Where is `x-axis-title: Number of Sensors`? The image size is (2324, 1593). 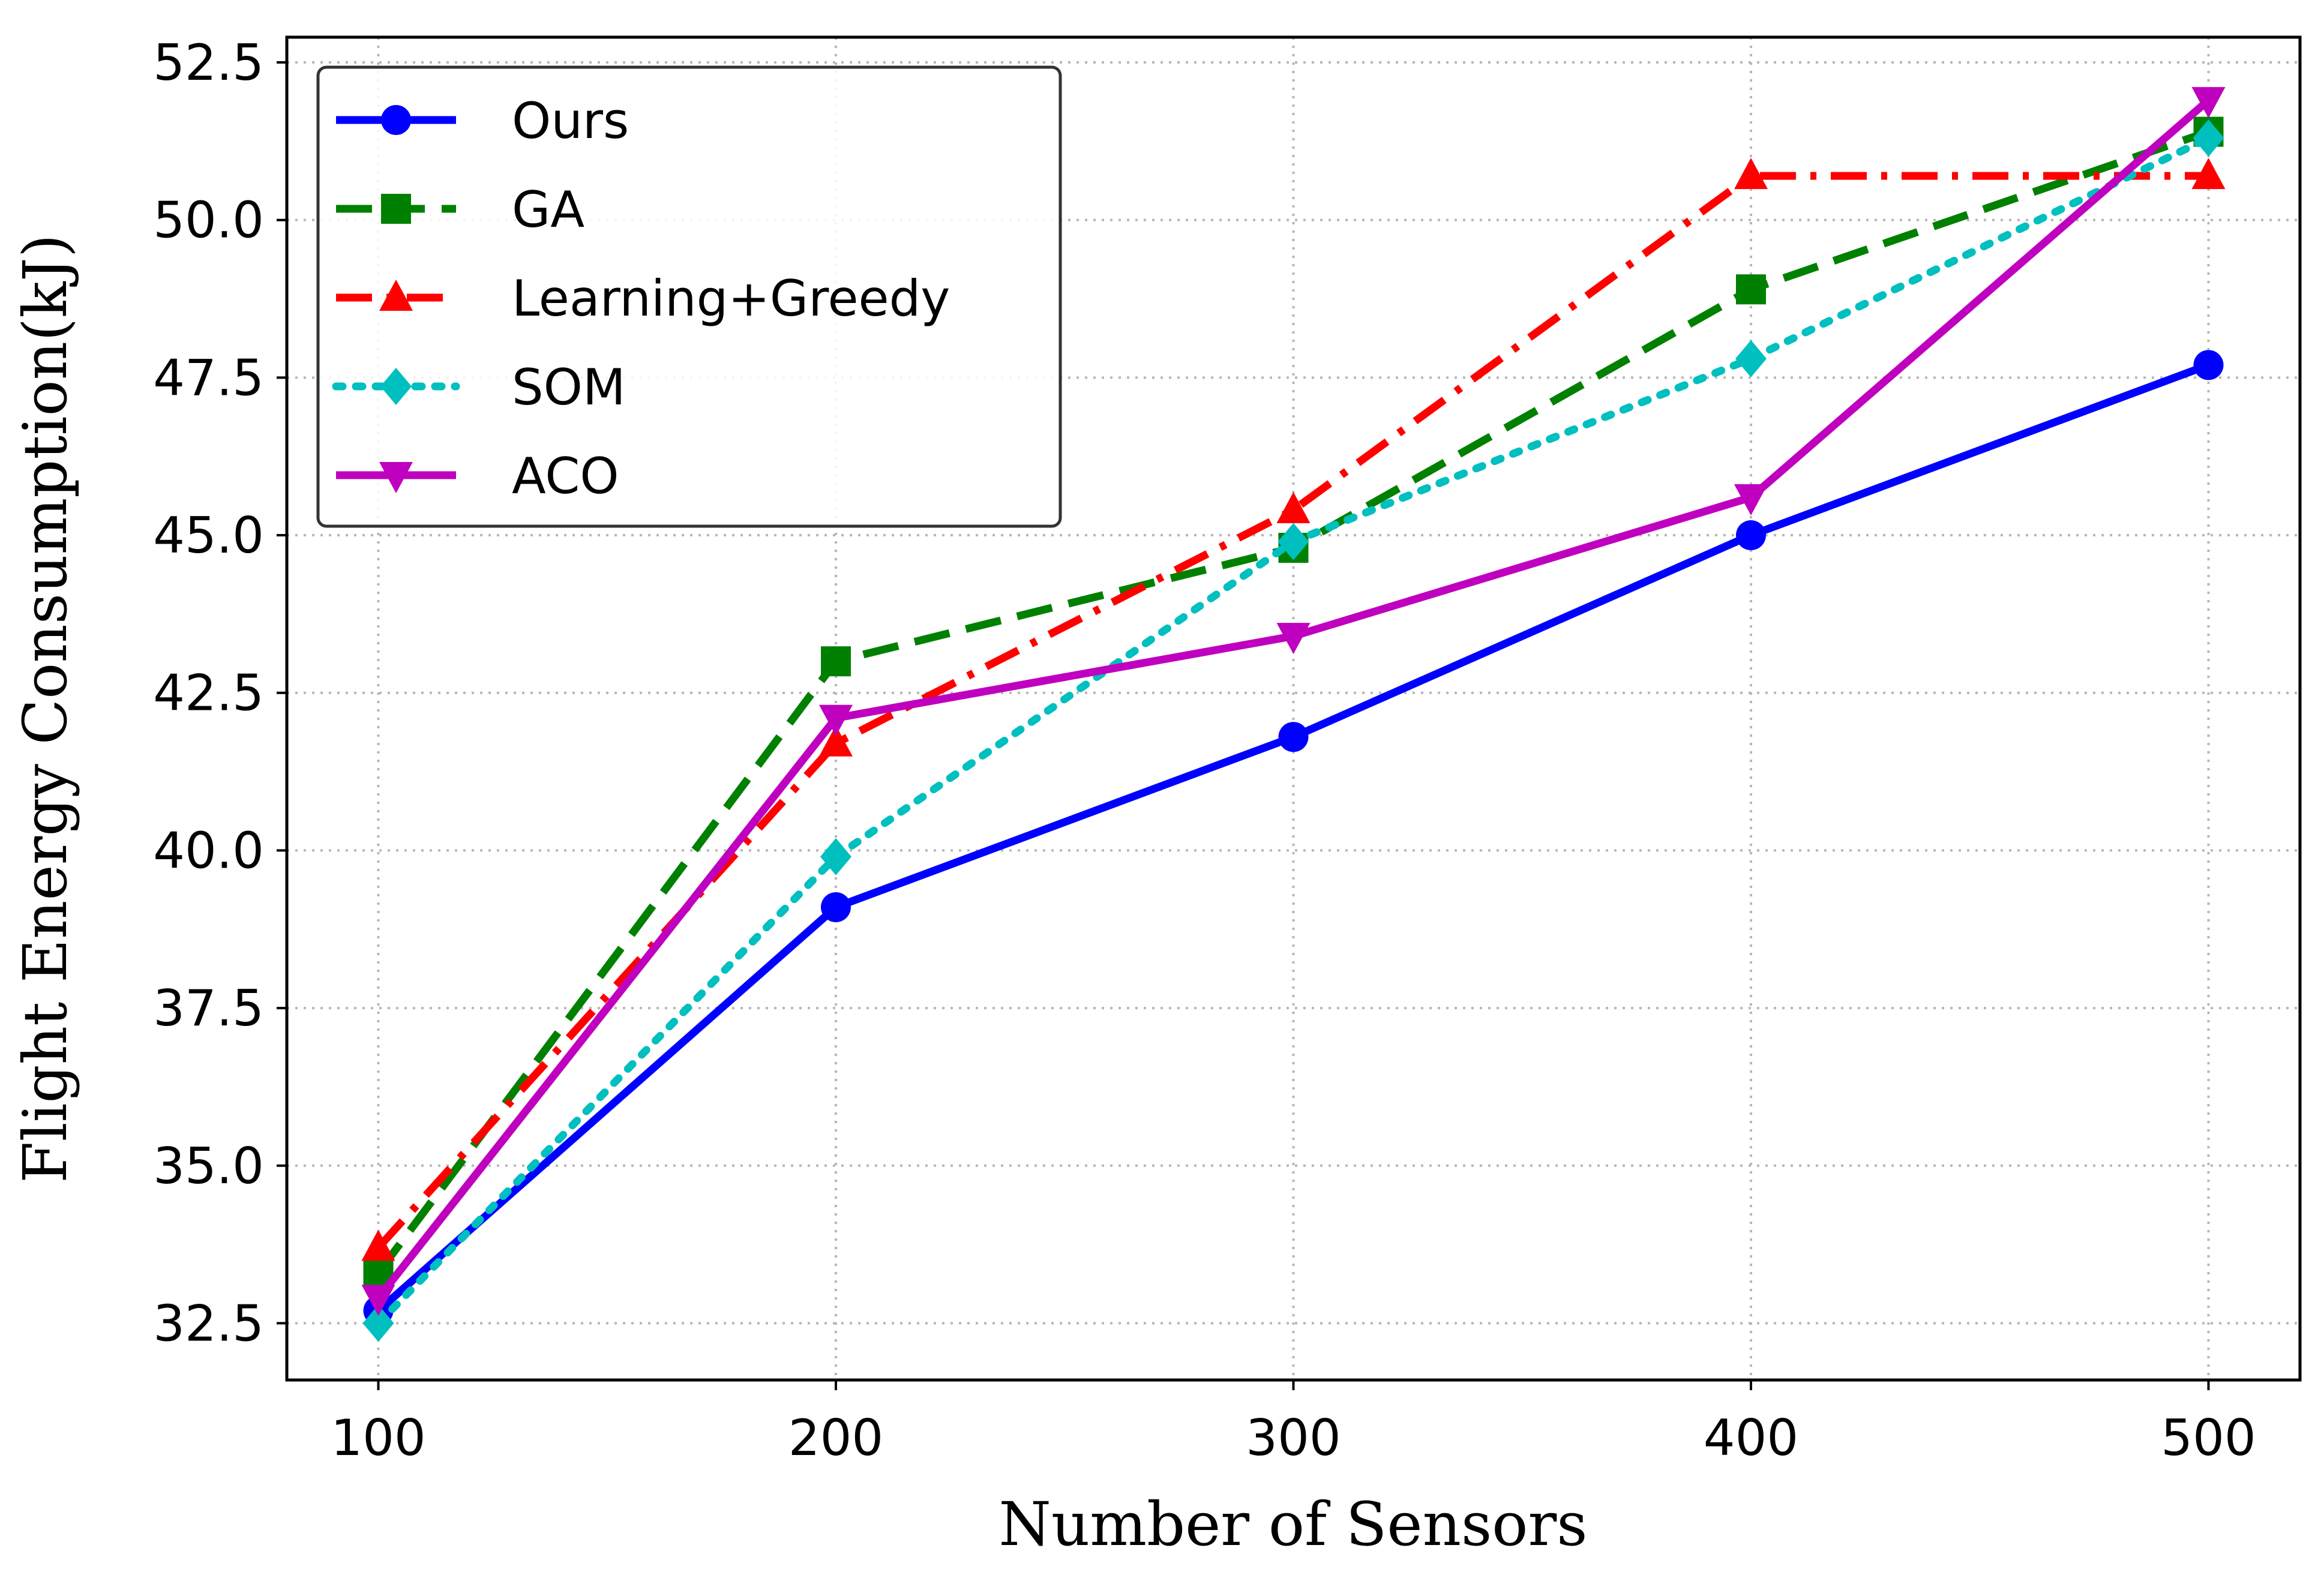
x-axis-title: Number of Sensors is located at coordinates (1292, 1524).